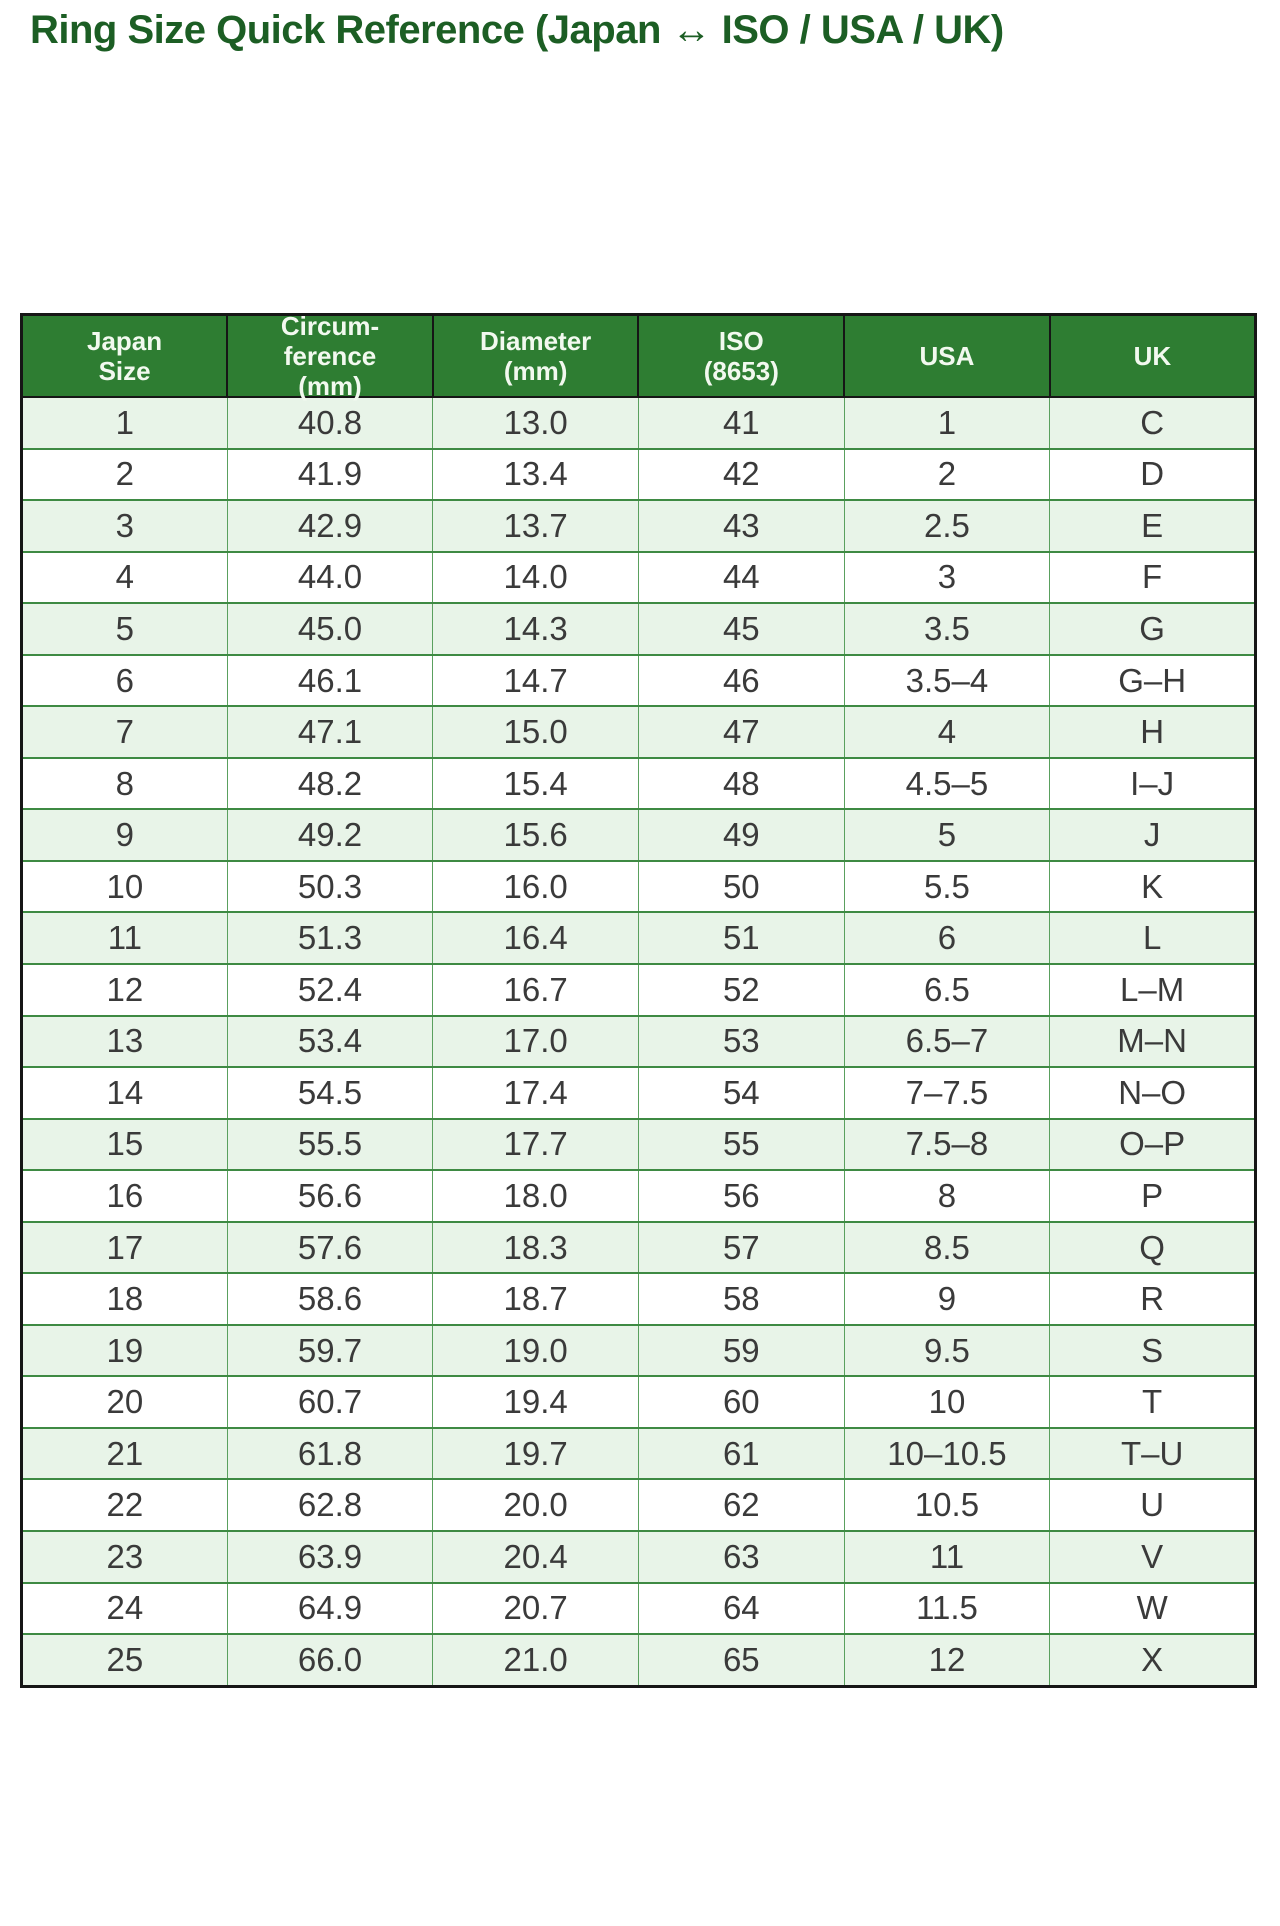 The height and width of the screenshot is (1926, 1280). I want to click on table-cell-japan-size: 23, so click(124, 1557).